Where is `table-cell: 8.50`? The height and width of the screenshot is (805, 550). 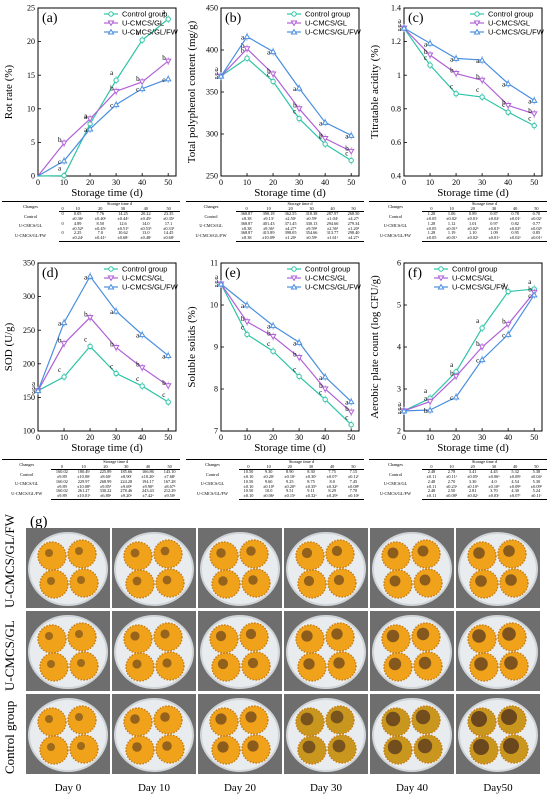 table-cell: 8.50 is located at coordinates (100, 223).